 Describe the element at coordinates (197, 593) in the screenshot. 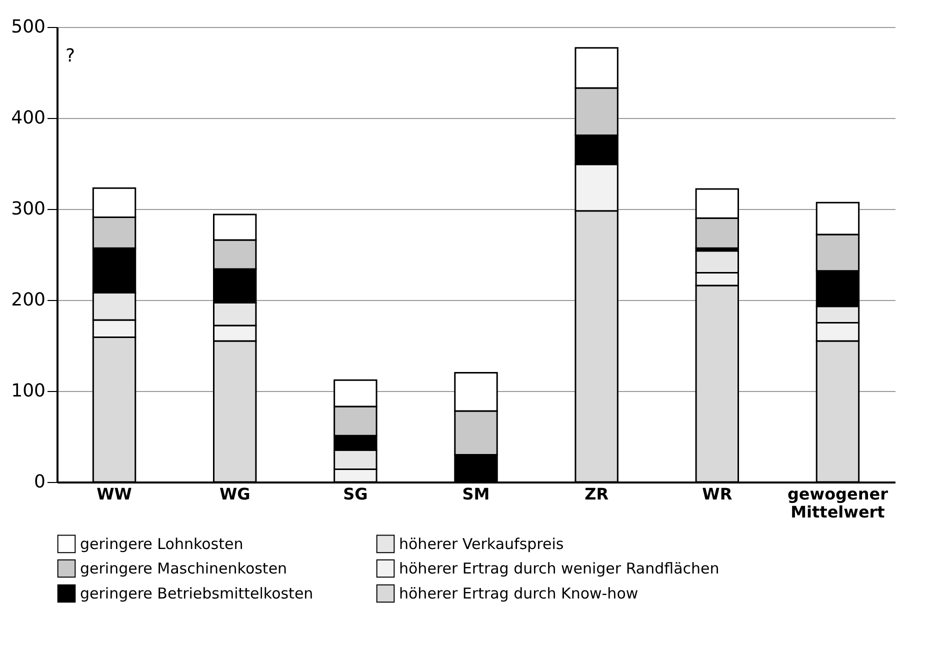

I see `legend-label: geringere Betriebsmittelkosten` at that location.